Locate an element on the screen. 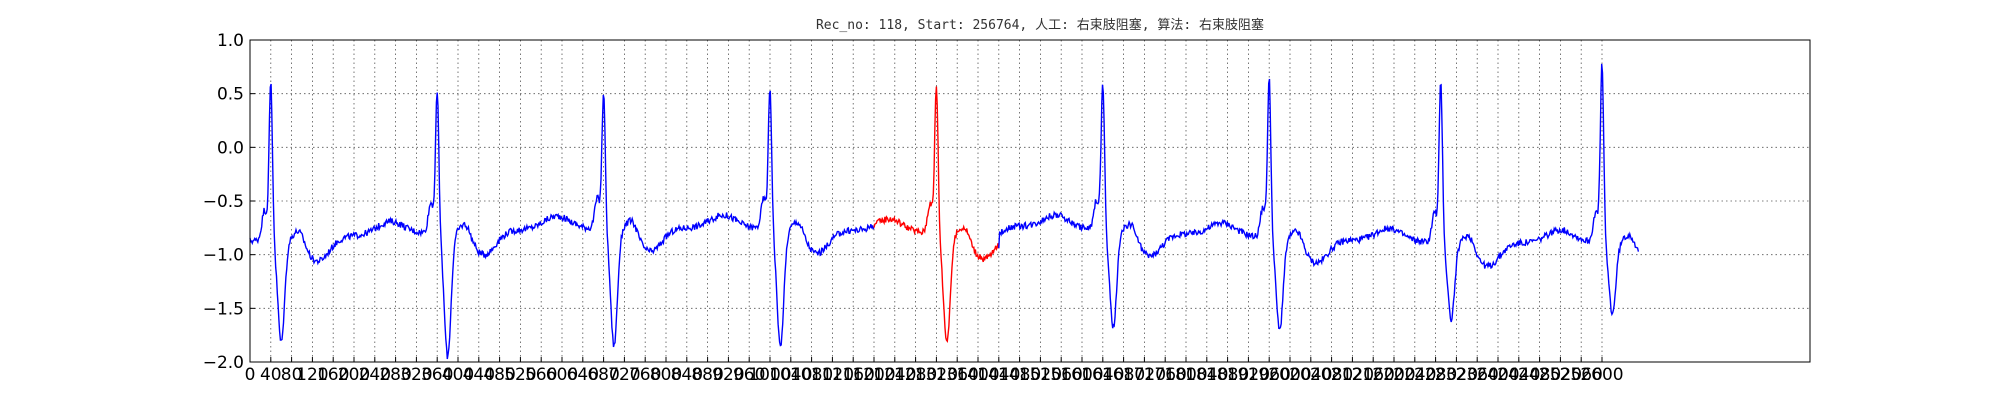 The width and height of the screenshot is (2000, 400). x-tick-label: 120 is located at coordinates (312, 375).